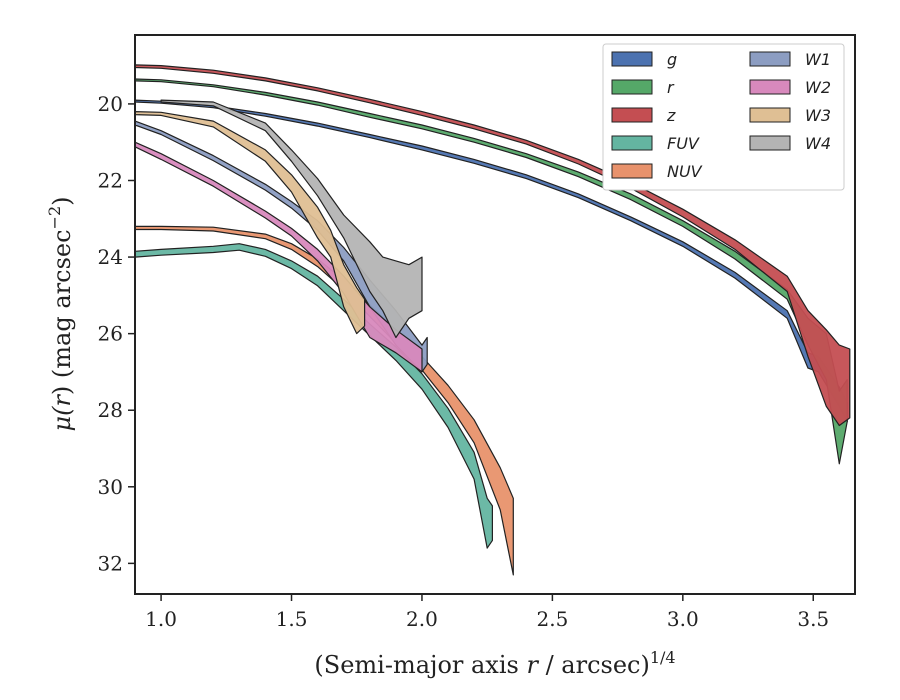 The width and height of the screenshot is (900, 700). Describe the element at coordinates (683, 619) in the screenshot. I see `x-tick-label: 3.0` at that location.